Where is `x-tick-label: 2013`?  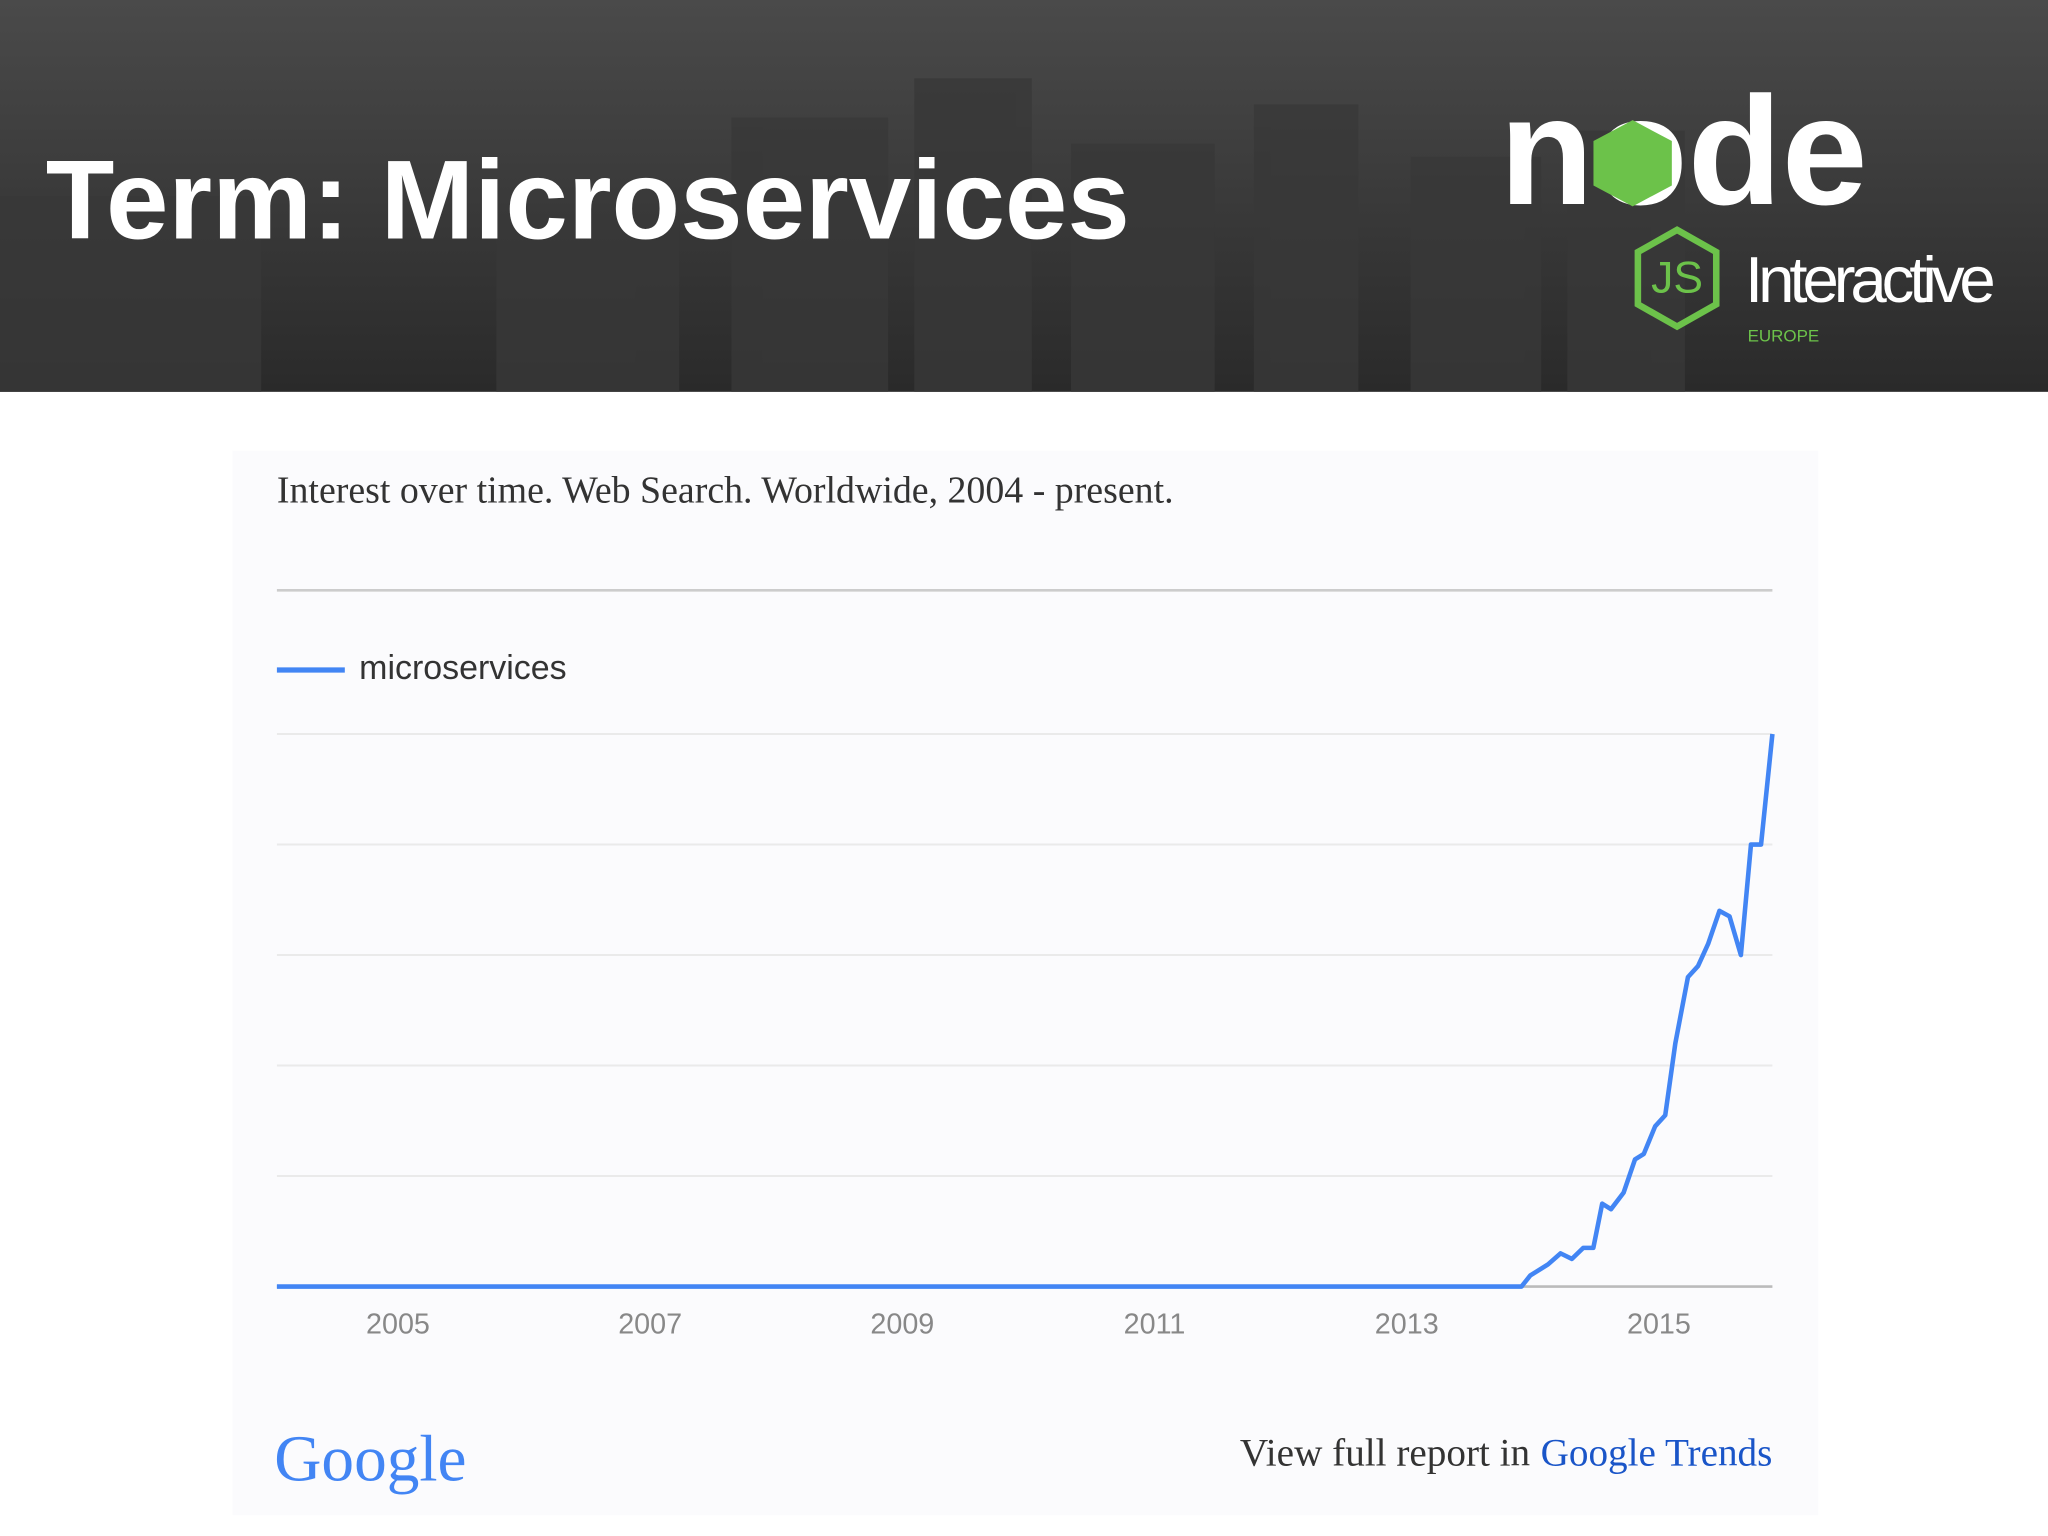
x-tick-label: 2013 is located at coordinates (1407, 1324).